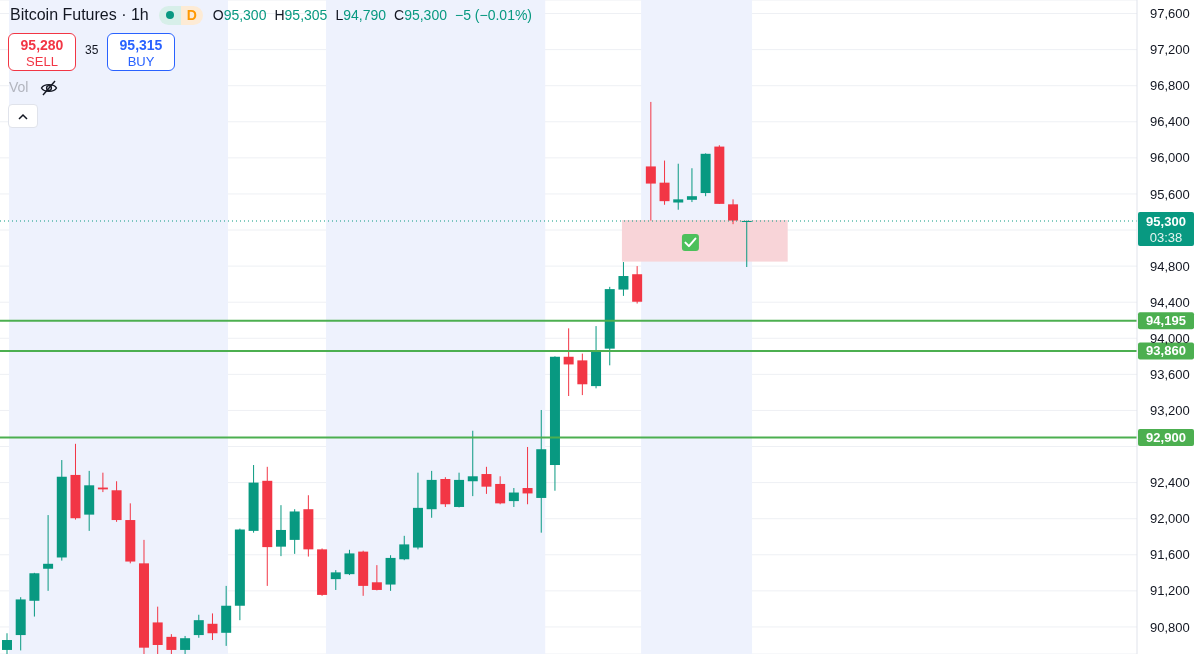 Image resolution: width=1200 pixels, height=654 pixels. Describe the element at coordinates (239, 15) in the screenshot. I see `annotation: O95,300` at that location.